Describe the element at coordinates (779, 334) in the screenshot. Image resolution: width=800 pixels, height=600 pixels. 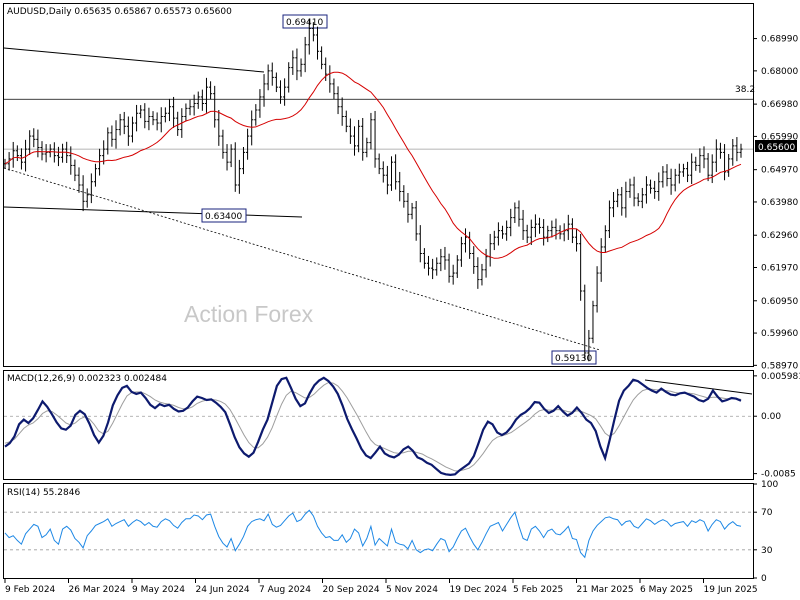
I see `price-tick-label: 0.59960` at that location.